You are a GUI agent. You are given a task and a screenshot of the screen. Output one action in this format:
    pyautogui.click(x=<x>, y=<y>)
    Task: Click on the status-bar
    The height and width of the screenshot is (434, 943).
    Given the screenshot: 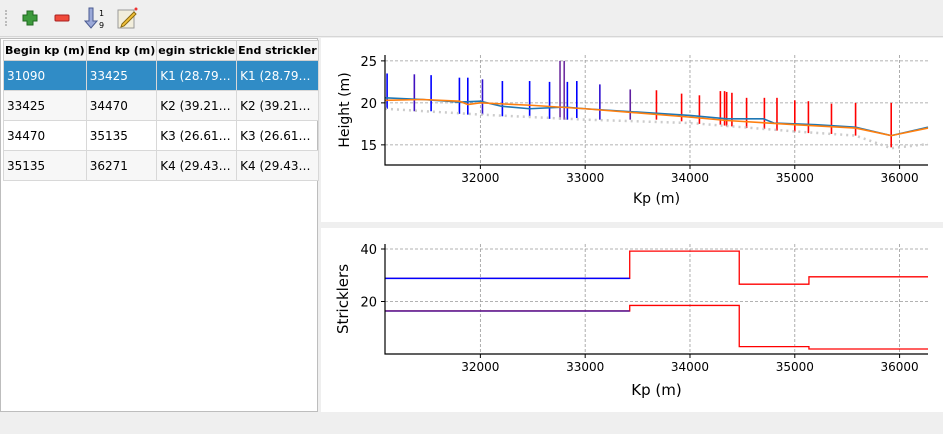 What is the action you would take?
    pyautogui.click(x=471, y=423)
    